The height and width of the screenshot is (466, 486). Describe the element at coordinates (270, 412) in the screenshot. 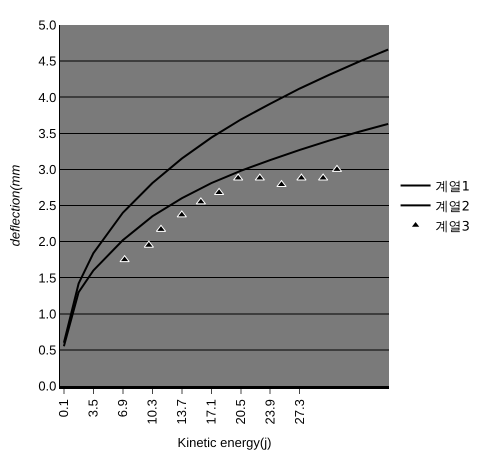

I see `x-tick-label: 23.9` at that location.